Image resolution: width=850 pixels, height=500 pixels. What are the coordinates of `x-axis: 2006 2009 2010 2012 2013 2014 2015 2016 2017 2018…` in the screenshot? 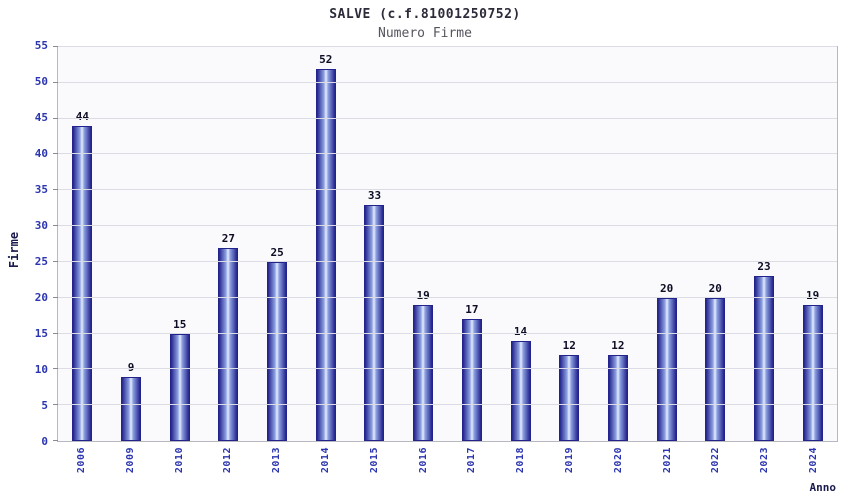 It's located at (447, 471).